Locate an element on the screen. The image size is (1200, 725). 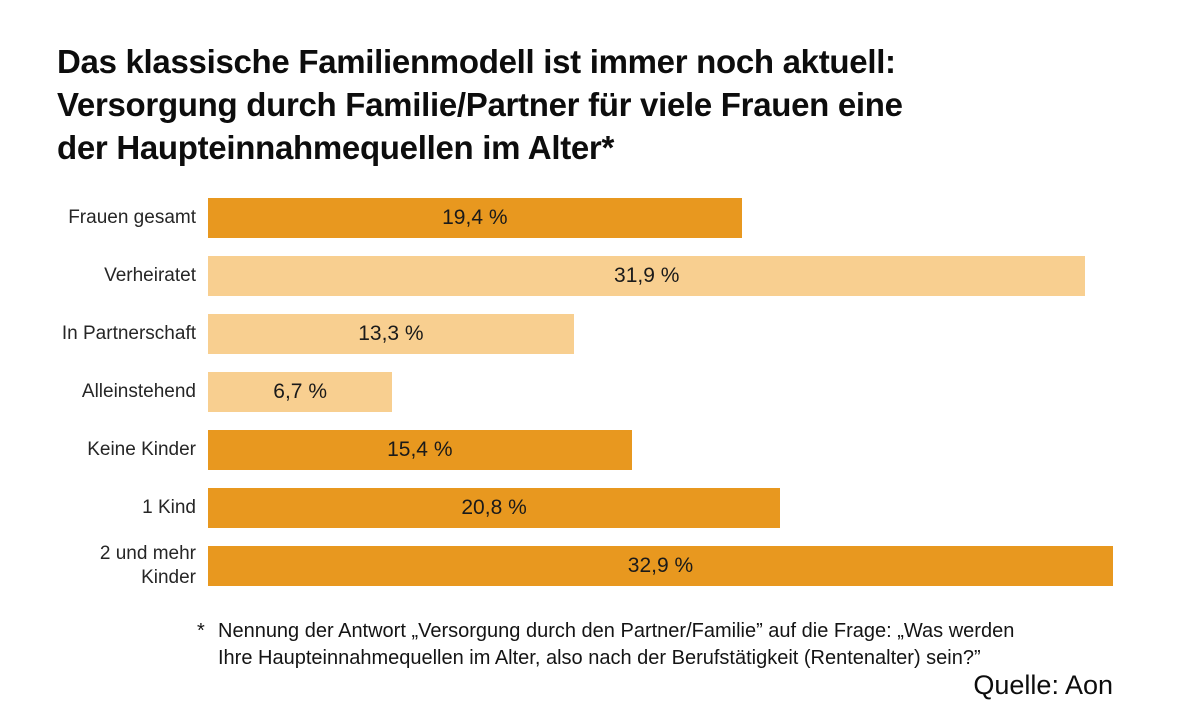
bar: 32,9 % is located at coordinates (660, 566).